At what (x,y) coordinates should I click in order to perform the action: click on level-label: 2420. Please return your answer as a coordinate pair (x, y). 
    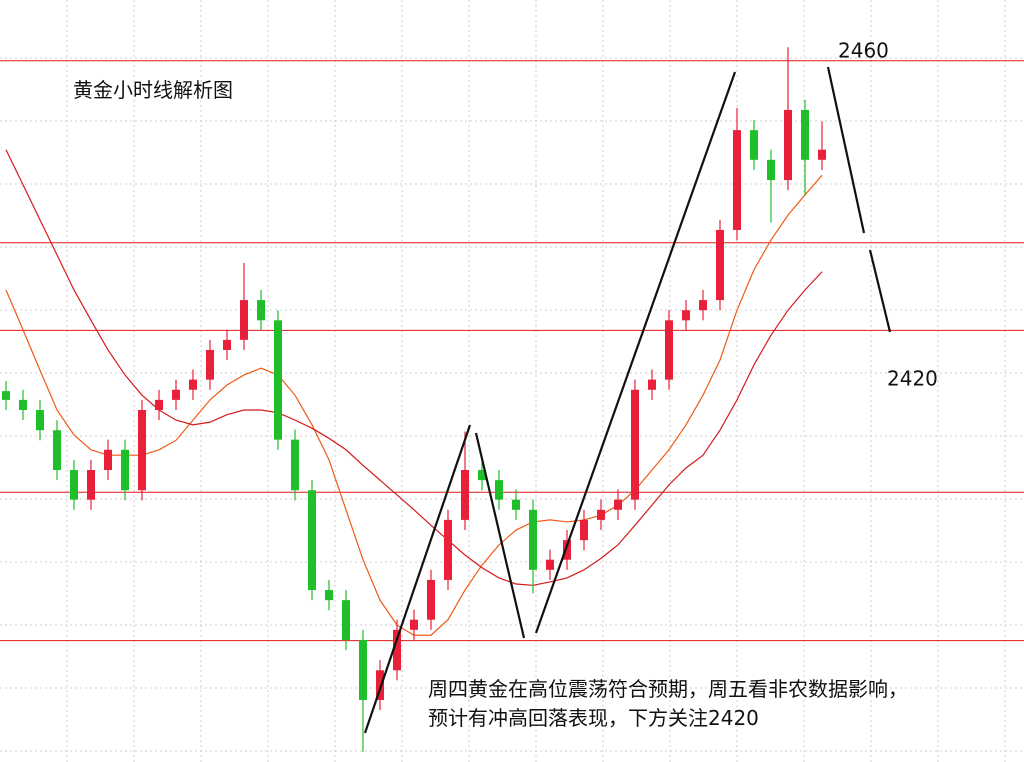
    Looking at the image, I should click on (912, 378).